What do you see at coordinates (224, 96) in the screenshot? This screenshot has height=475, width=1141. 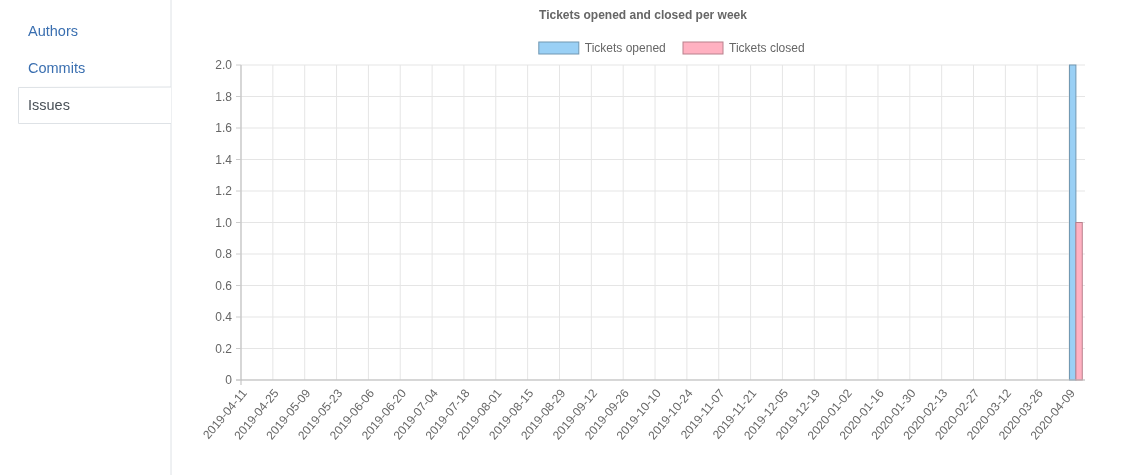 I see `y-tick-label: 1.8` at bounding box center [224, 96].